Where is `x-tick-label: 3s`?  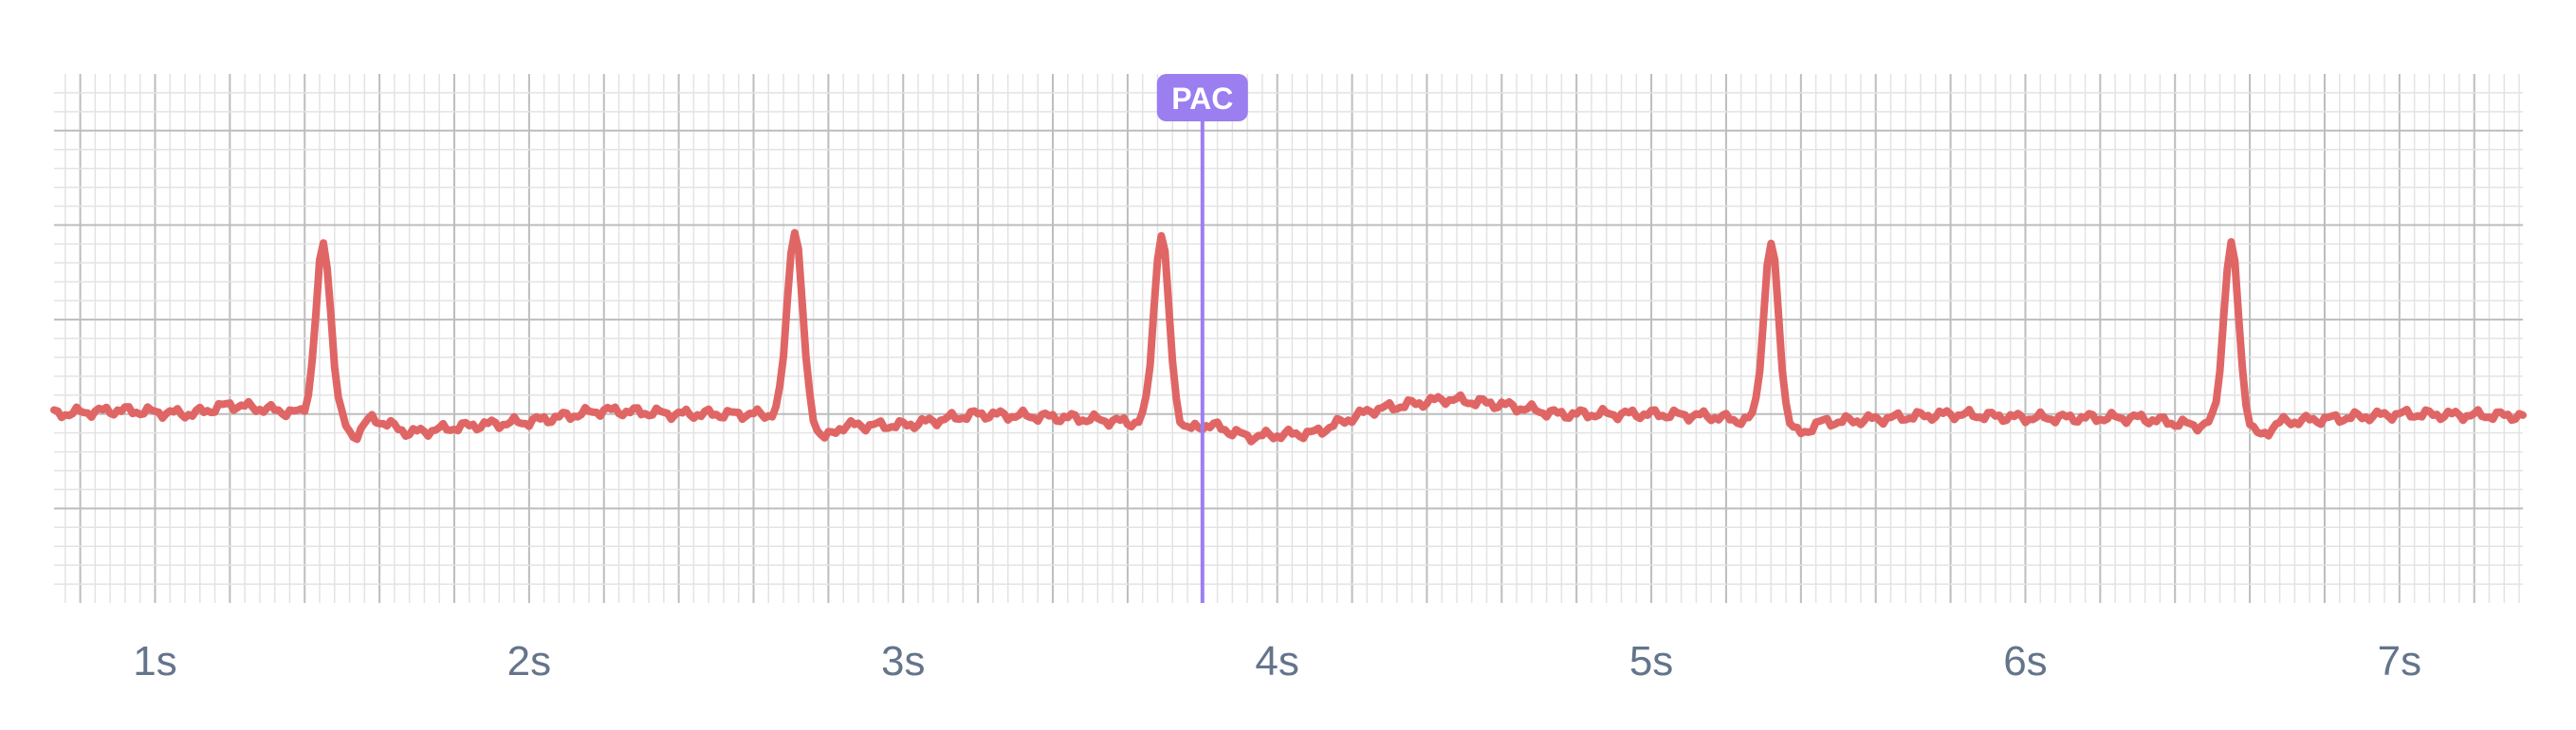 x-tick-label: 3s is located at coordinates (903, 661).